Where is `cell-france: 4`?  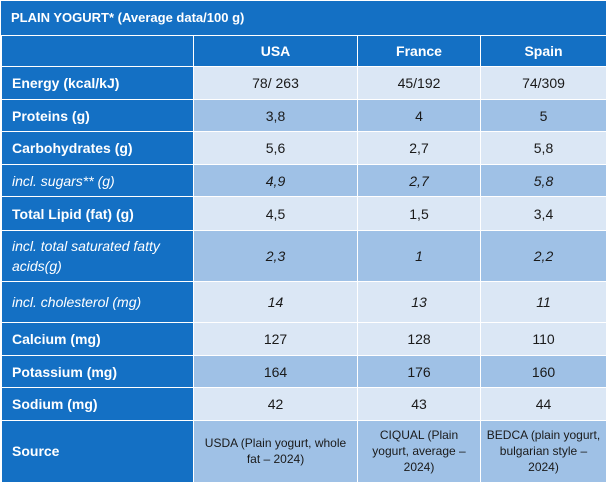
cell-france: 4 is located at coordinates (419, 115).